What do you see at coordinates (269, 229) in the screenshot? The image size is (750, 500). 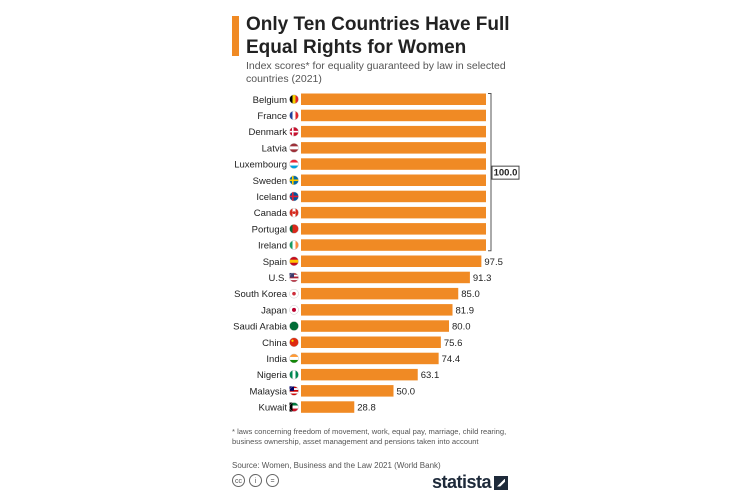 I see `category-label: Portugal` at bounding box center [269, 229].